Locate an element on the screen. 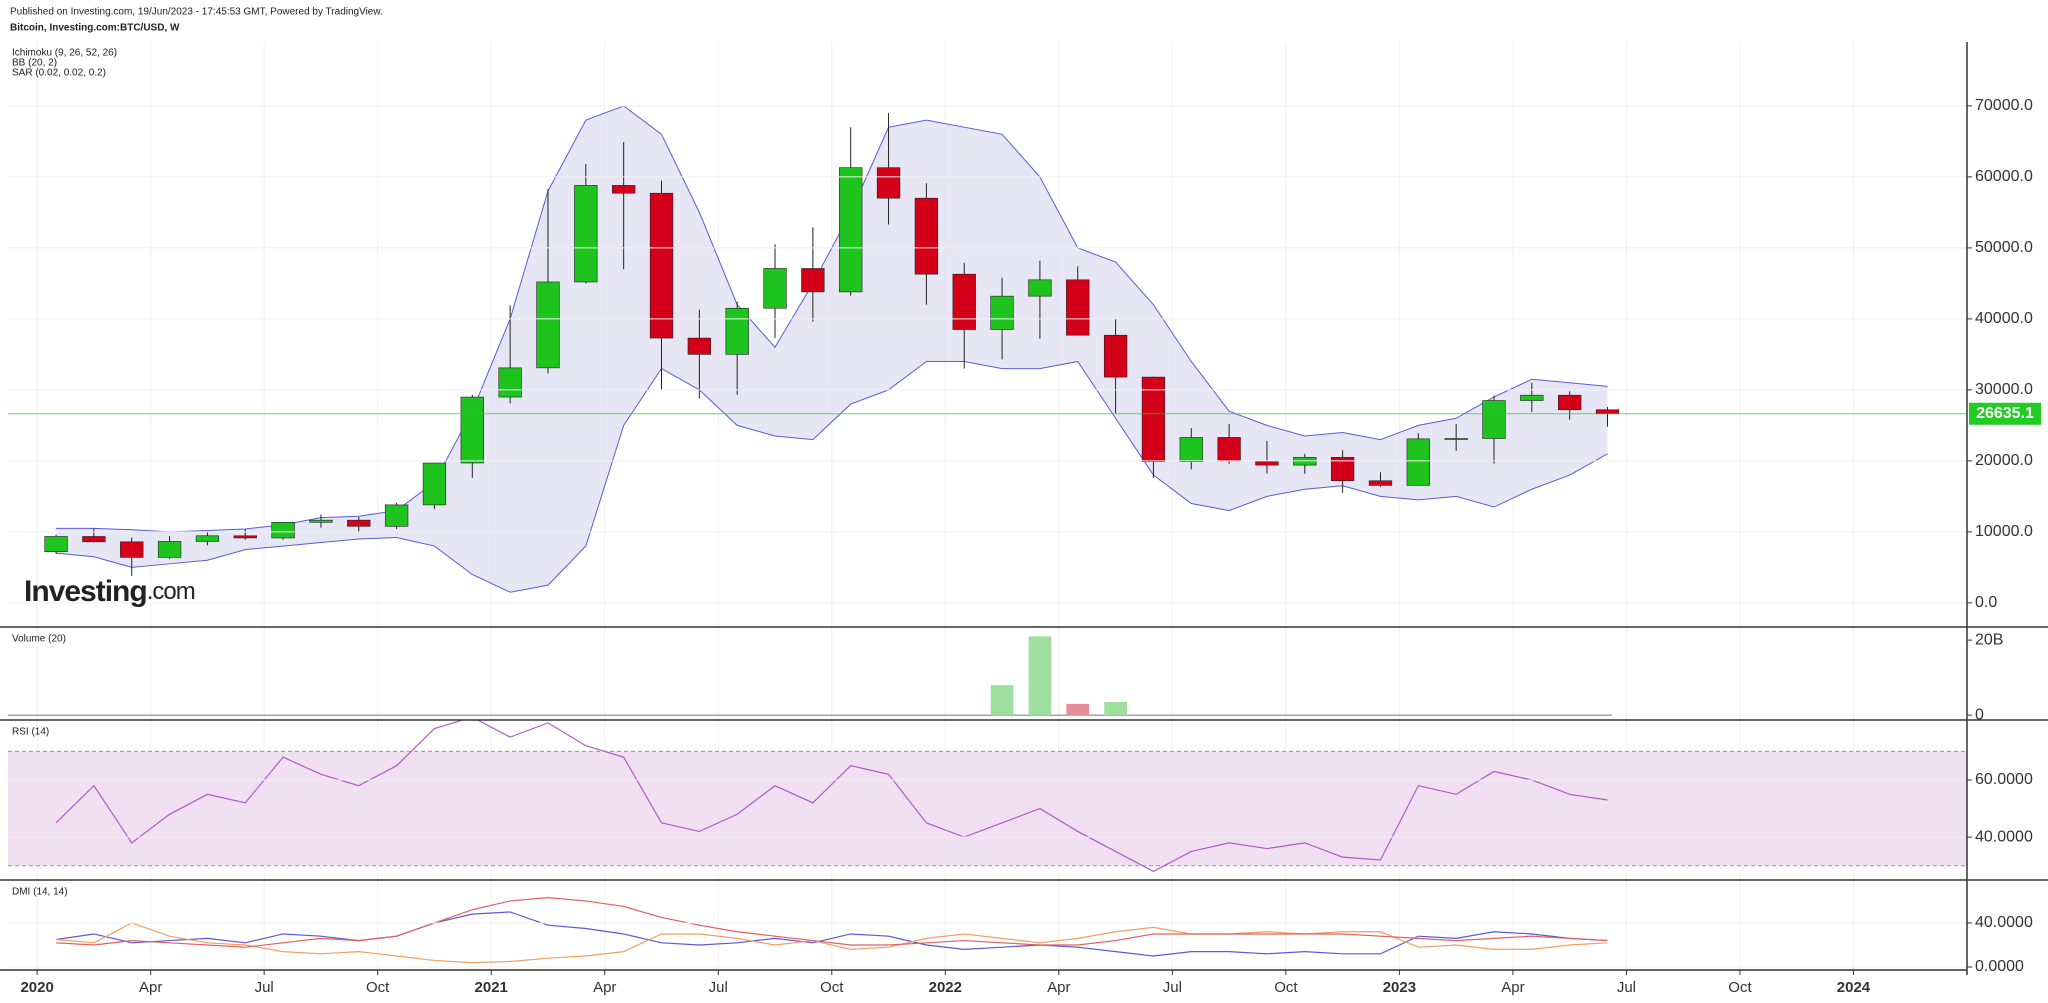  y-tick-label: 0.0000 is located at coordinates (1999, 966).